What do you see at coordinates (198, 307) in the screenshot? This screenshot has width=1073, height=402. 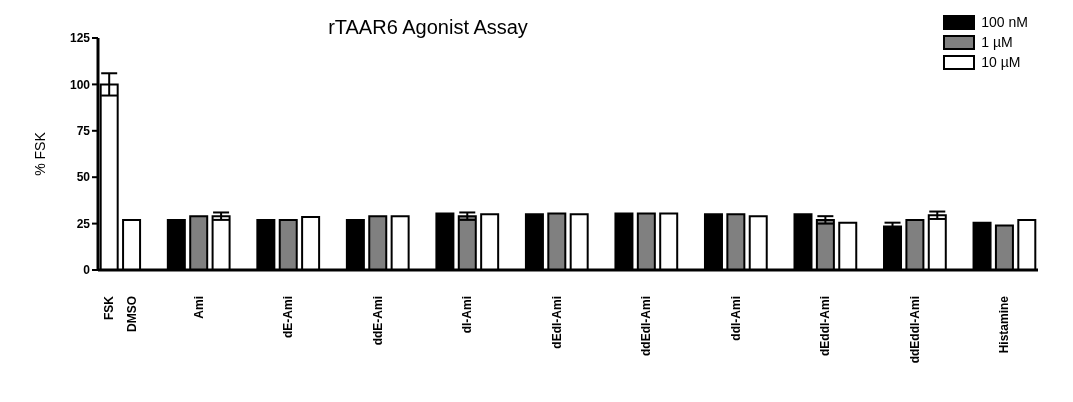 I see `x-tick-label: Ami` at bounding box center [198, 307].